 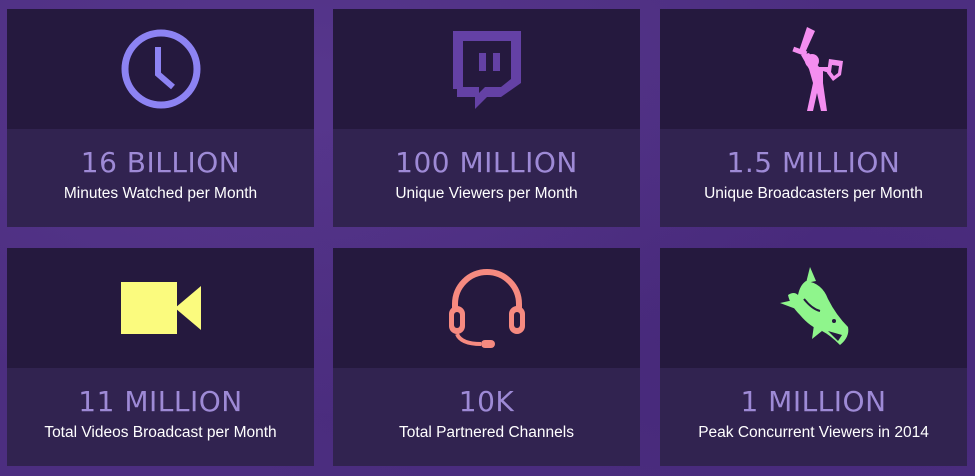 I want to click on stat-value: 100 MILLION, so click(x=486, y=162).